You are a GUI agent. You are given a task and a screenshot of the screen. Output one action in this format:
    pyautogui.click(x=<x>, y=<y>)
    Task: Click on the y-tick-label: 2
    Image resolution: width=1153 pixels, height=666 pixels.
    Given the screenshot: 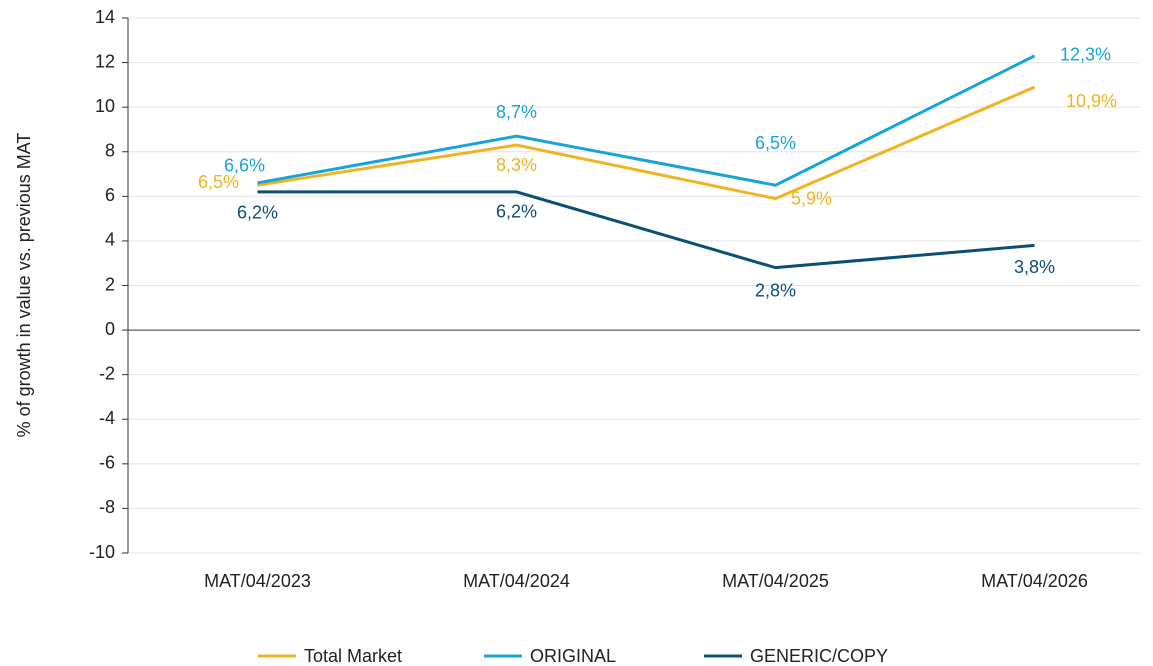 What is the action you would take?
    pyautogui.click(x=110, y=284)
    